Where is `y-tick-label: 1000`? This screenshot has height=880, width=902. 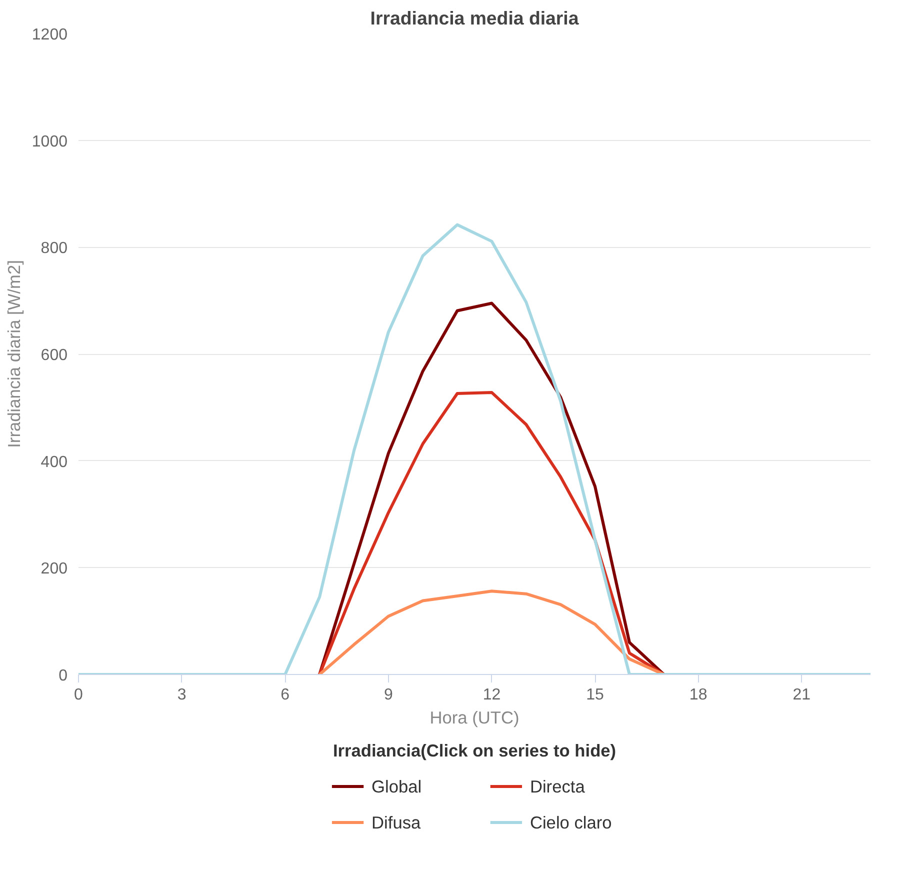 y-tick-label: 1000 is located at coordinates (50, 141).